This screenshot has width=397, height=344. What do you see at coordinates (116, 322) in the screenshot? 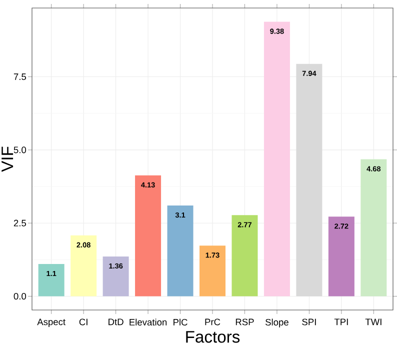
I see `x-tick-label: DtD` at bounding box center [116, 322].